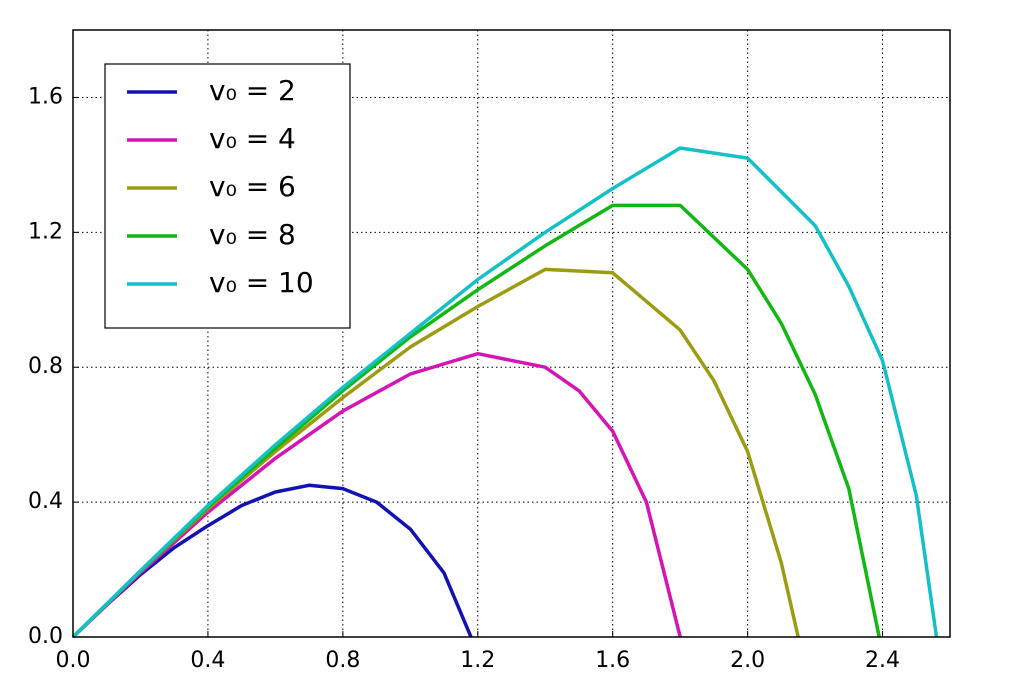 This screenshot has height=683, width=1024. I want to click on legend-label: v₀ = 2, so click(252, 90).